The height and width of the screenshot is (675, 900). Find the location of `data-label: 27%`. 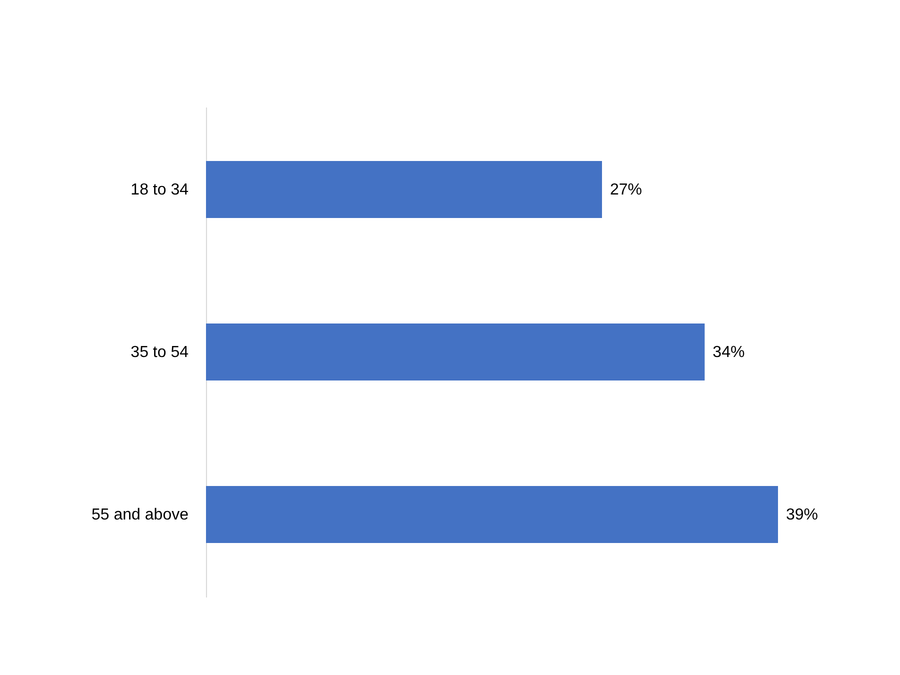

data-label: 27% is located at coordinates (626, 189).